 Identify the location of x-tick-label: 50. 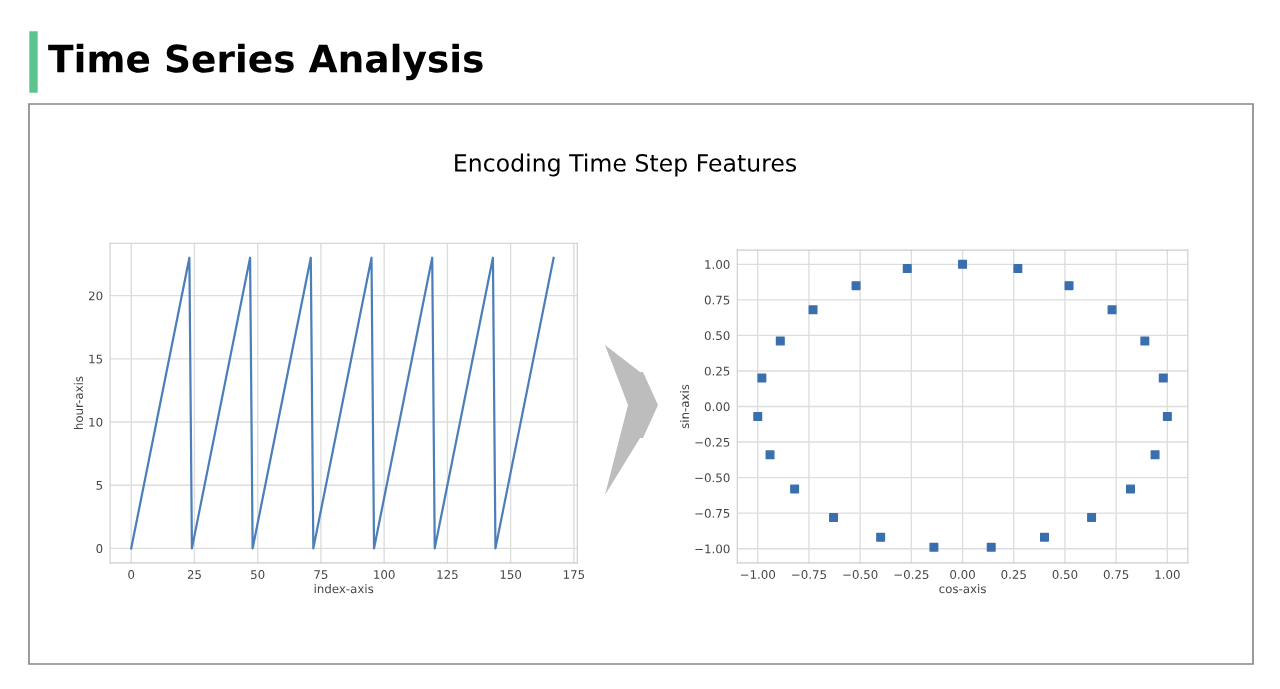
(258, 574).